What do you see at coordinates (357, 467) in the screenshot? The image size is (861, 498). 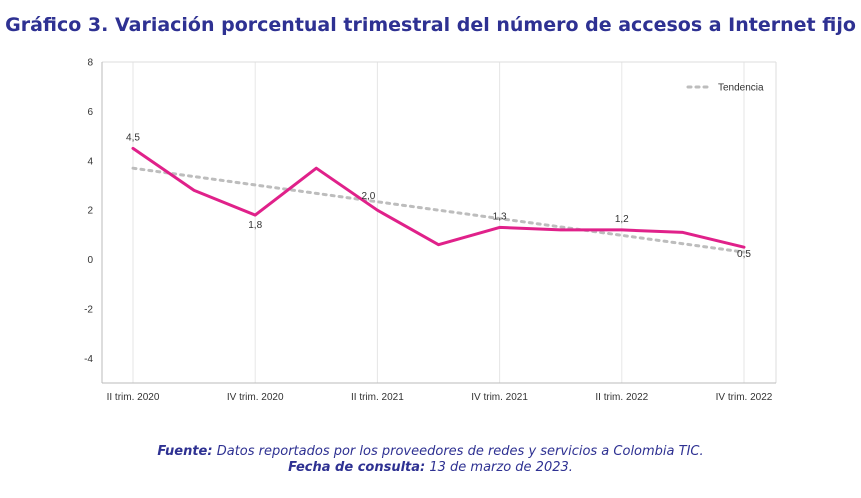 I see `consultation-date-label: Fecha de consulta:` at bounding box center [357, 467].